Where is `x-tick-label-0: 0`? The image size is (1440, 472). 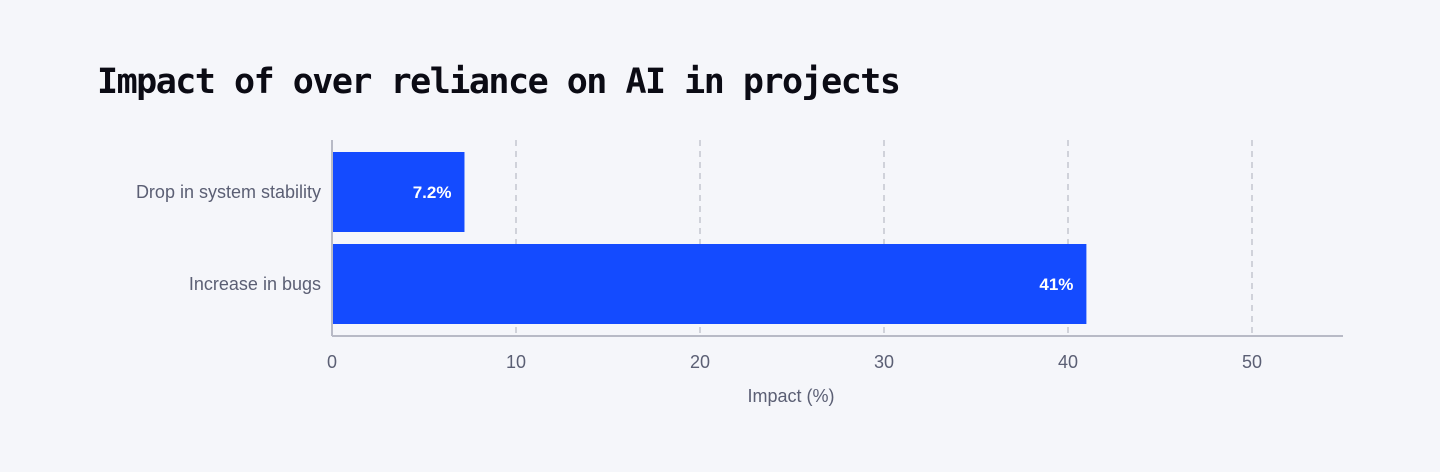 x-tick-label-0: 0 is located at coordinates (332, 362).